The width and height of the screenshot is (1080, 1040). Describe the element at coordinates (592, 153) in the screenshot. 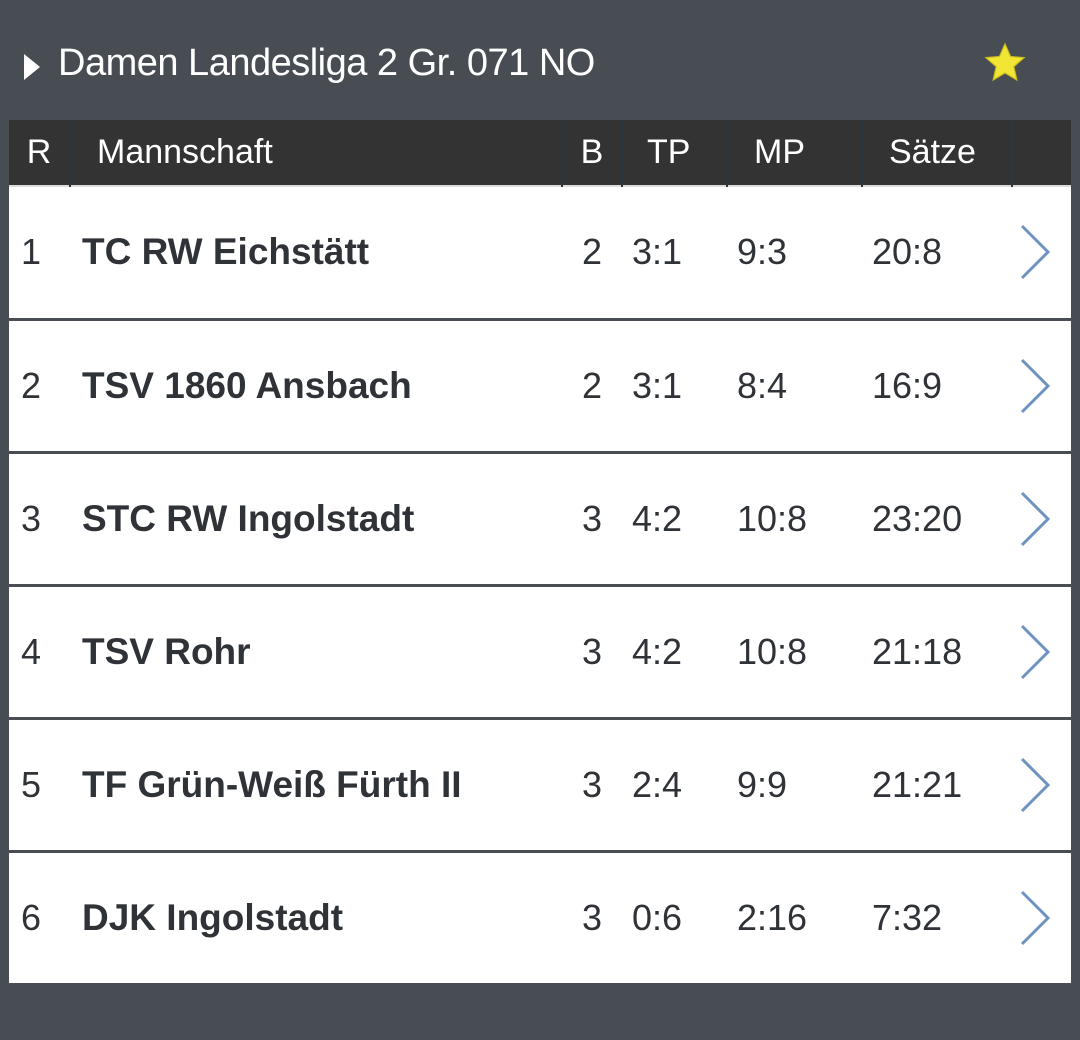

I see `col-b: B` at that location.